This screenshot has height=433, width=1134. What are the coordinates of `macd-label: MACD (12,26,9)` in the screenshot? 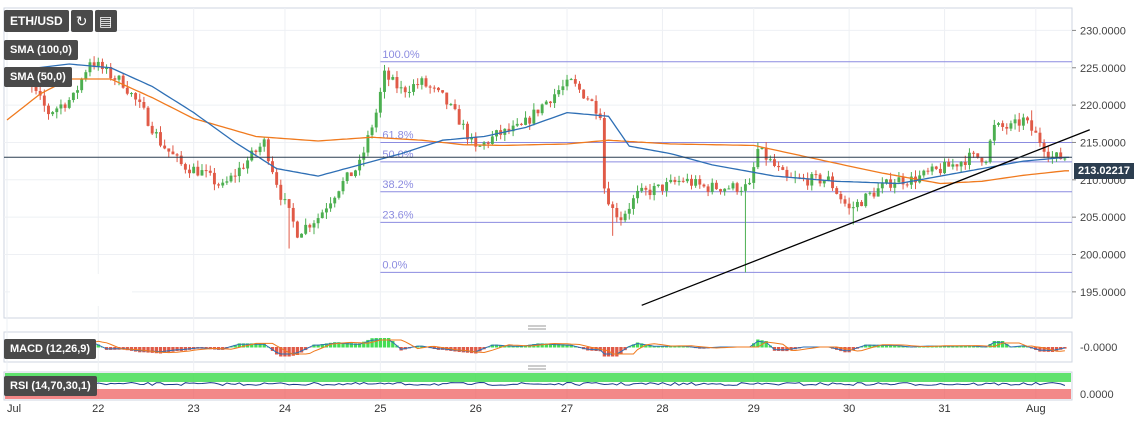 It's located at (50, 349).